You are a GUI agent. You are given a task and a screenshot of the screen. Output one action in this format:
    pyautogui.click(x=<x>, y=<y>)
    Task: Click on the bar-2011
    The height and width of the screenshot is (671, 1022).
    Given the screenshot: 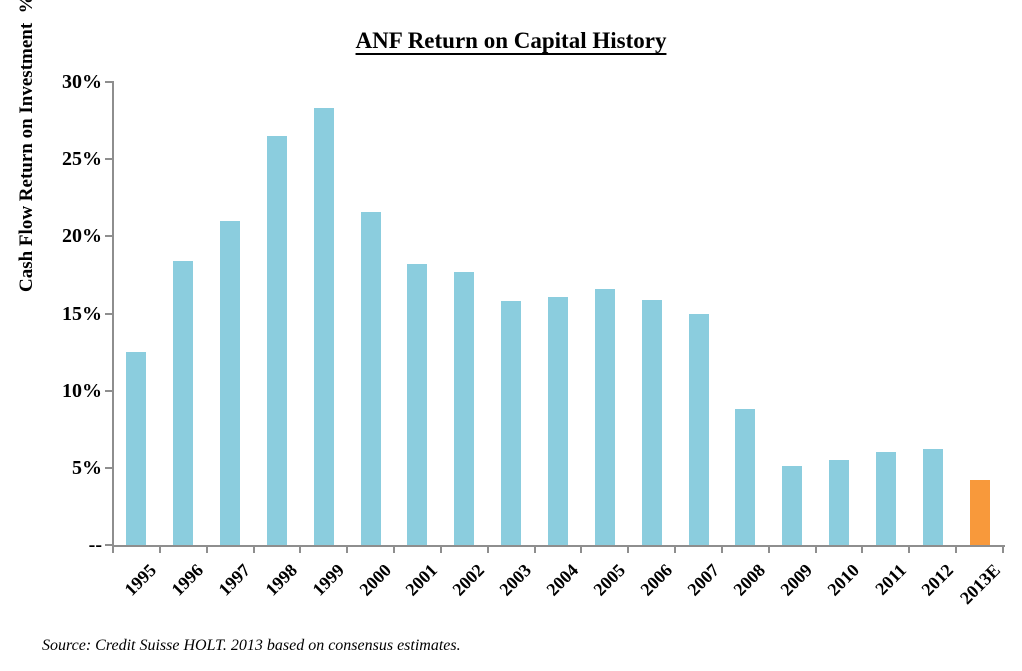 What is the action you would take?
    pyautogui.click(x=885, y=498)
    